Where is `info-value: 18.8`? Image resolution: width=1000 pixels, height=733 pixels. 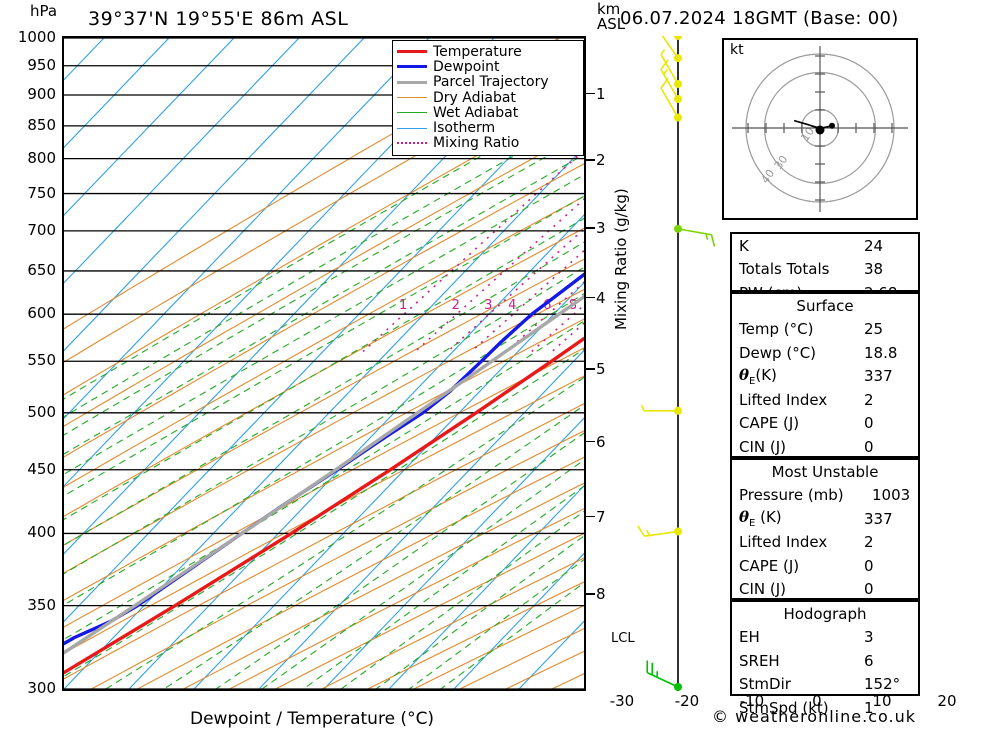
info-value: 18.8 is located at coordinates (881, 352).